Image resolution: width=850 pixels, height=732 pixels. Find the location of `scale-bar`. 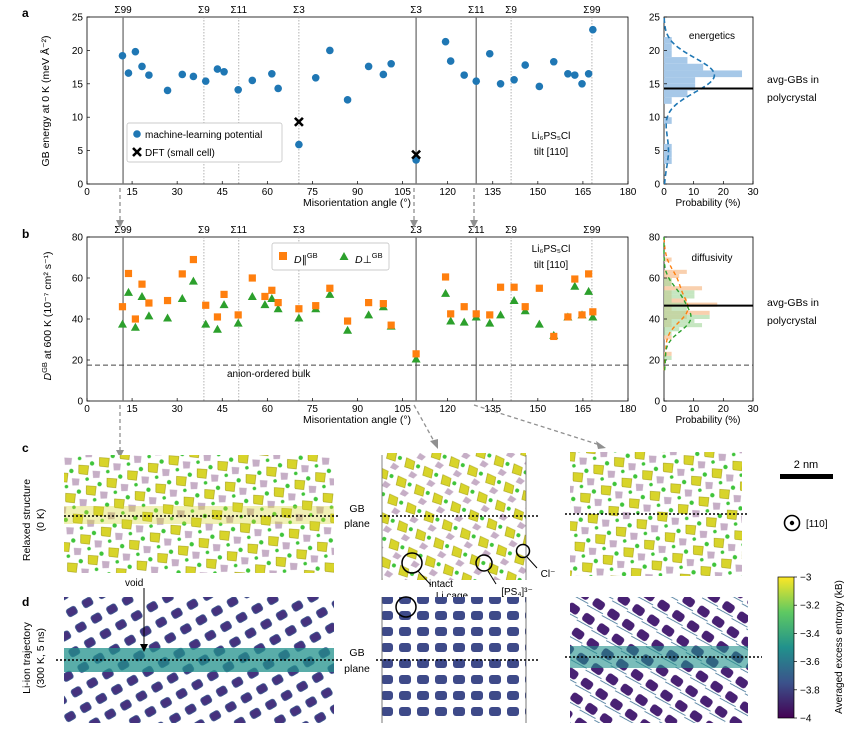

scale-bar is located at coordinates (806, 476).